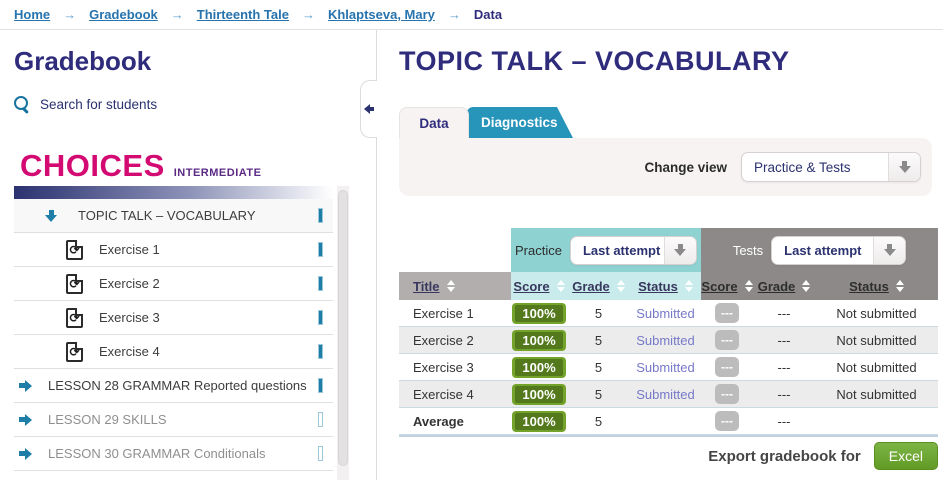 The width and height of the screenshot is (943, 480). I want to click on column-header-practice-score: Score, so click(539, 286).